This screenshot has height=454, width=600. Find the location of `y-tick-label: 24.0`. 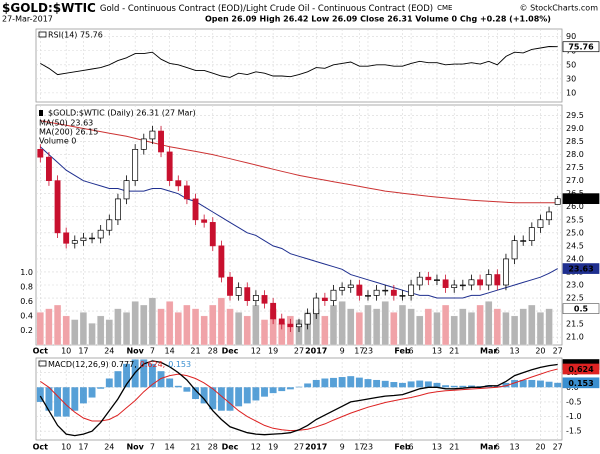

y-tick-label: 24.0 is located at coordinates (575, 258).